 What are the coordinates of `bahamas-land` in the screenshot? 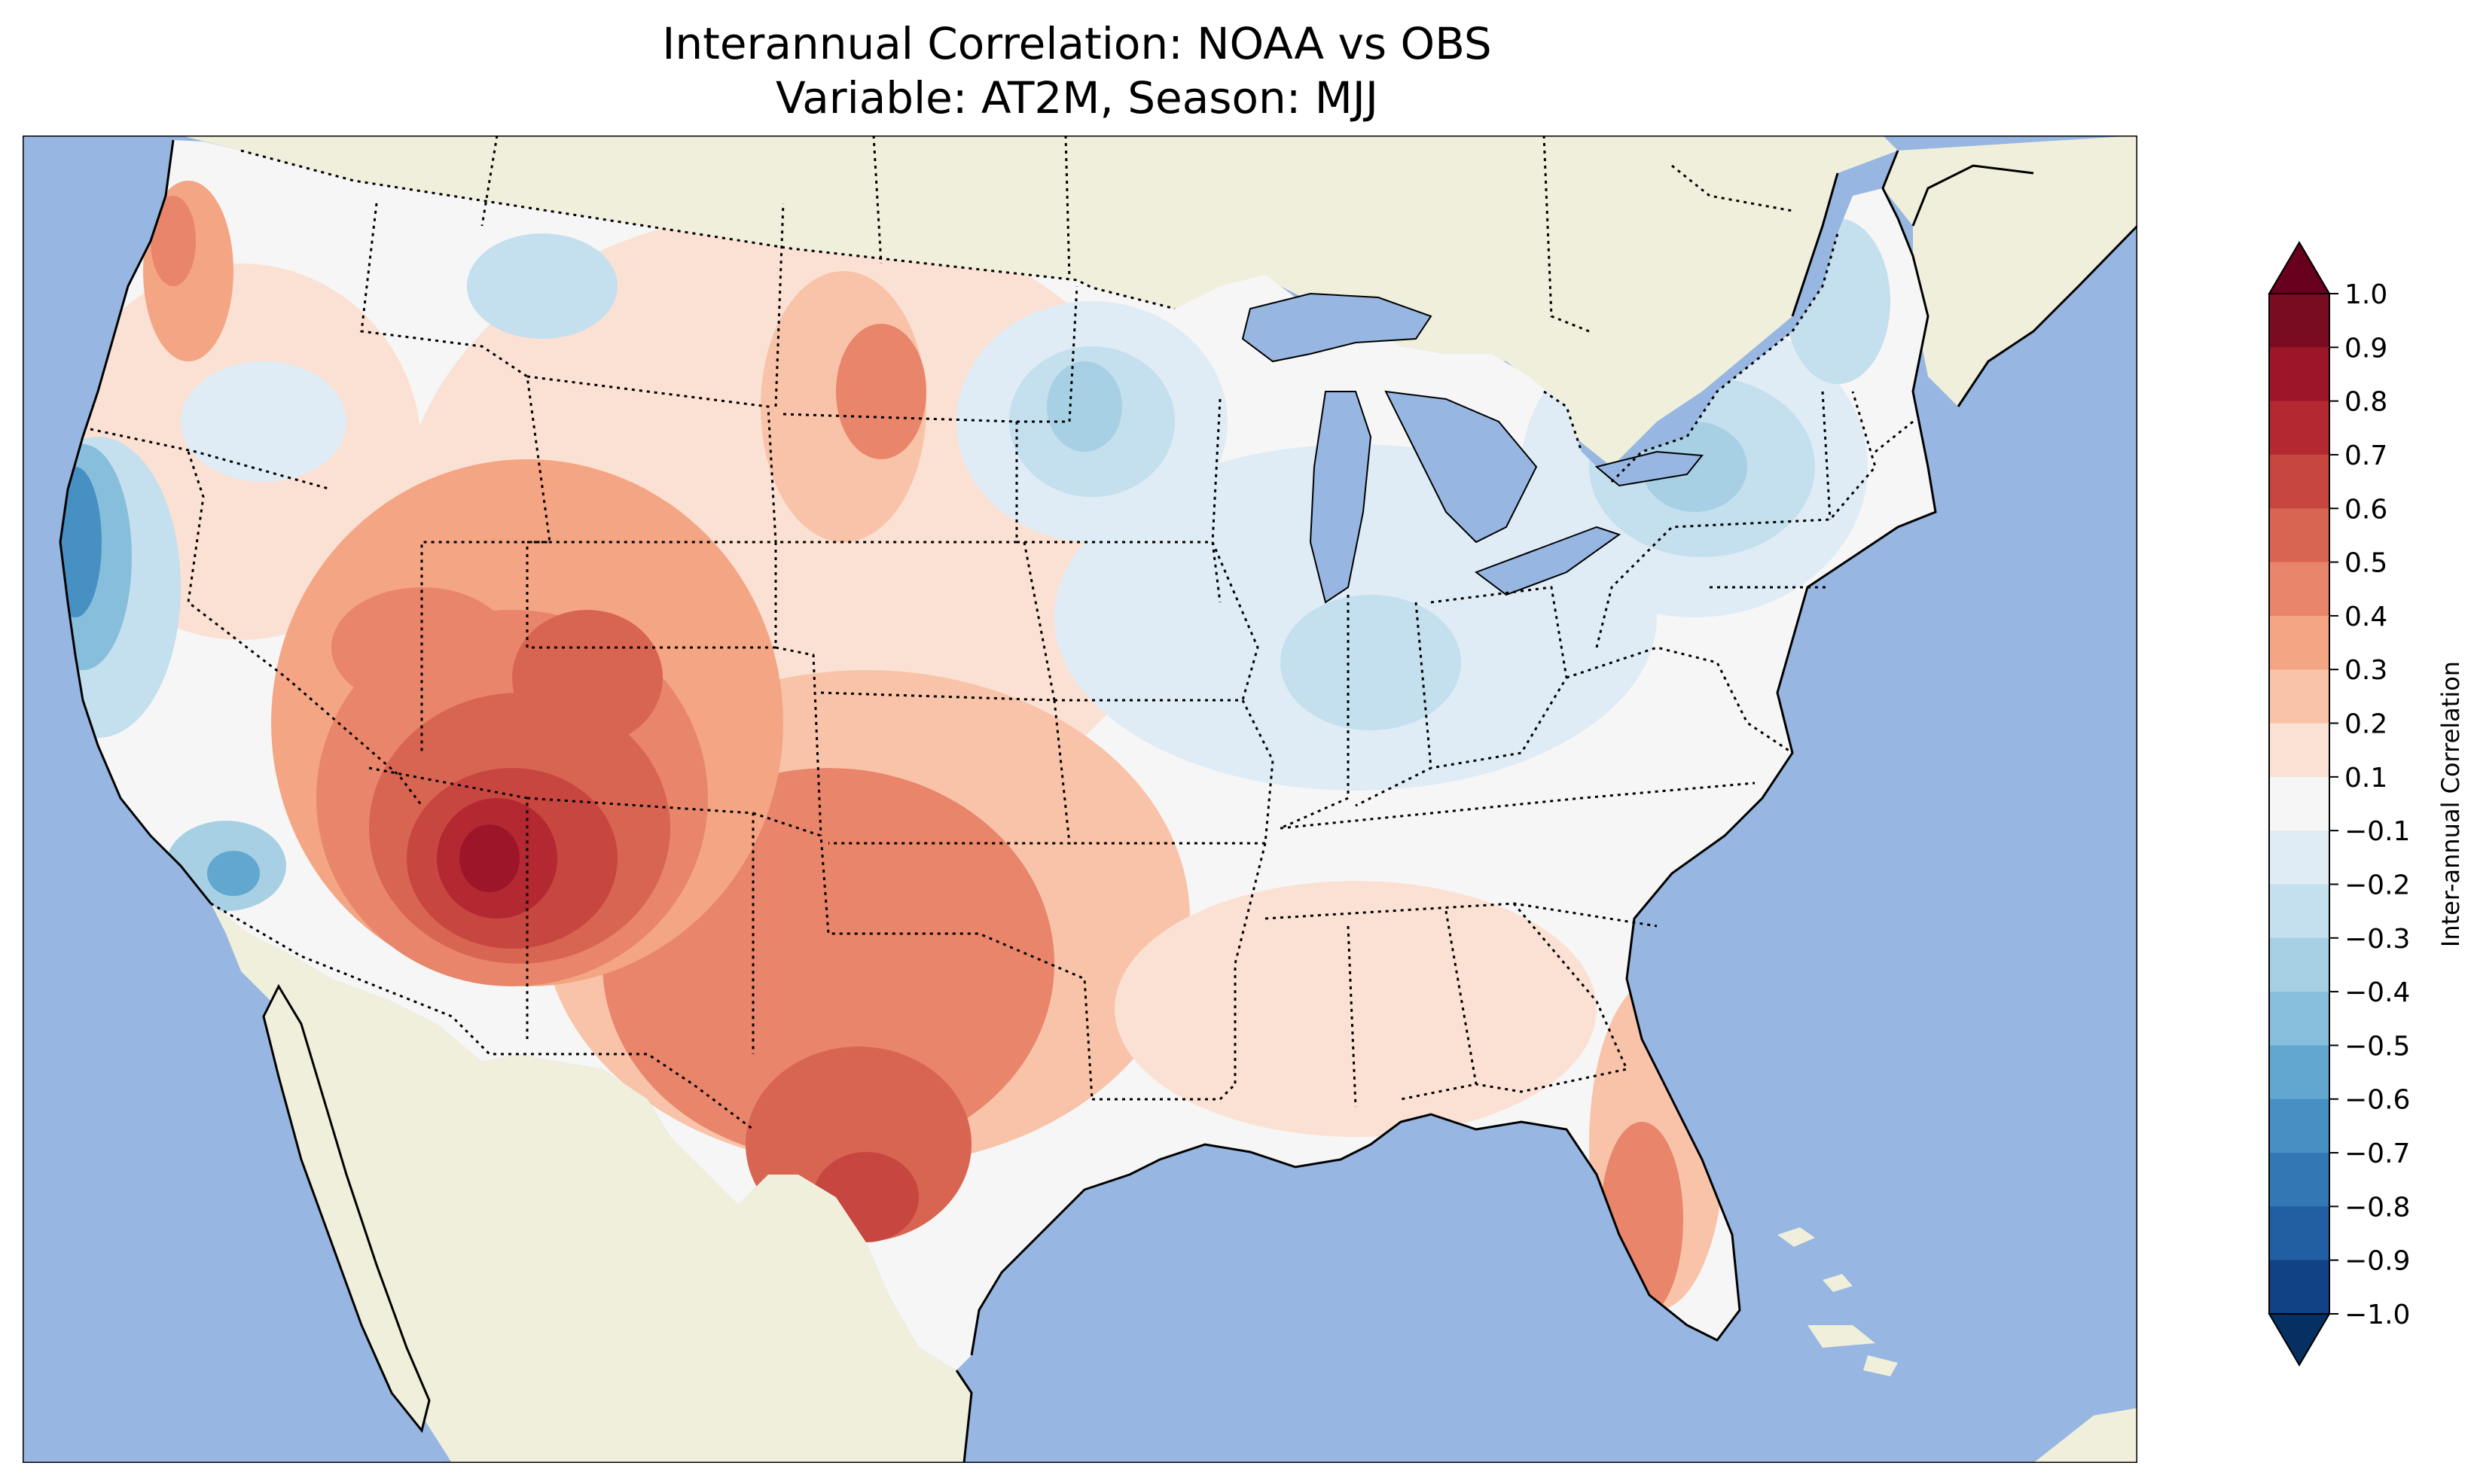 It's located at (1837, 1301).